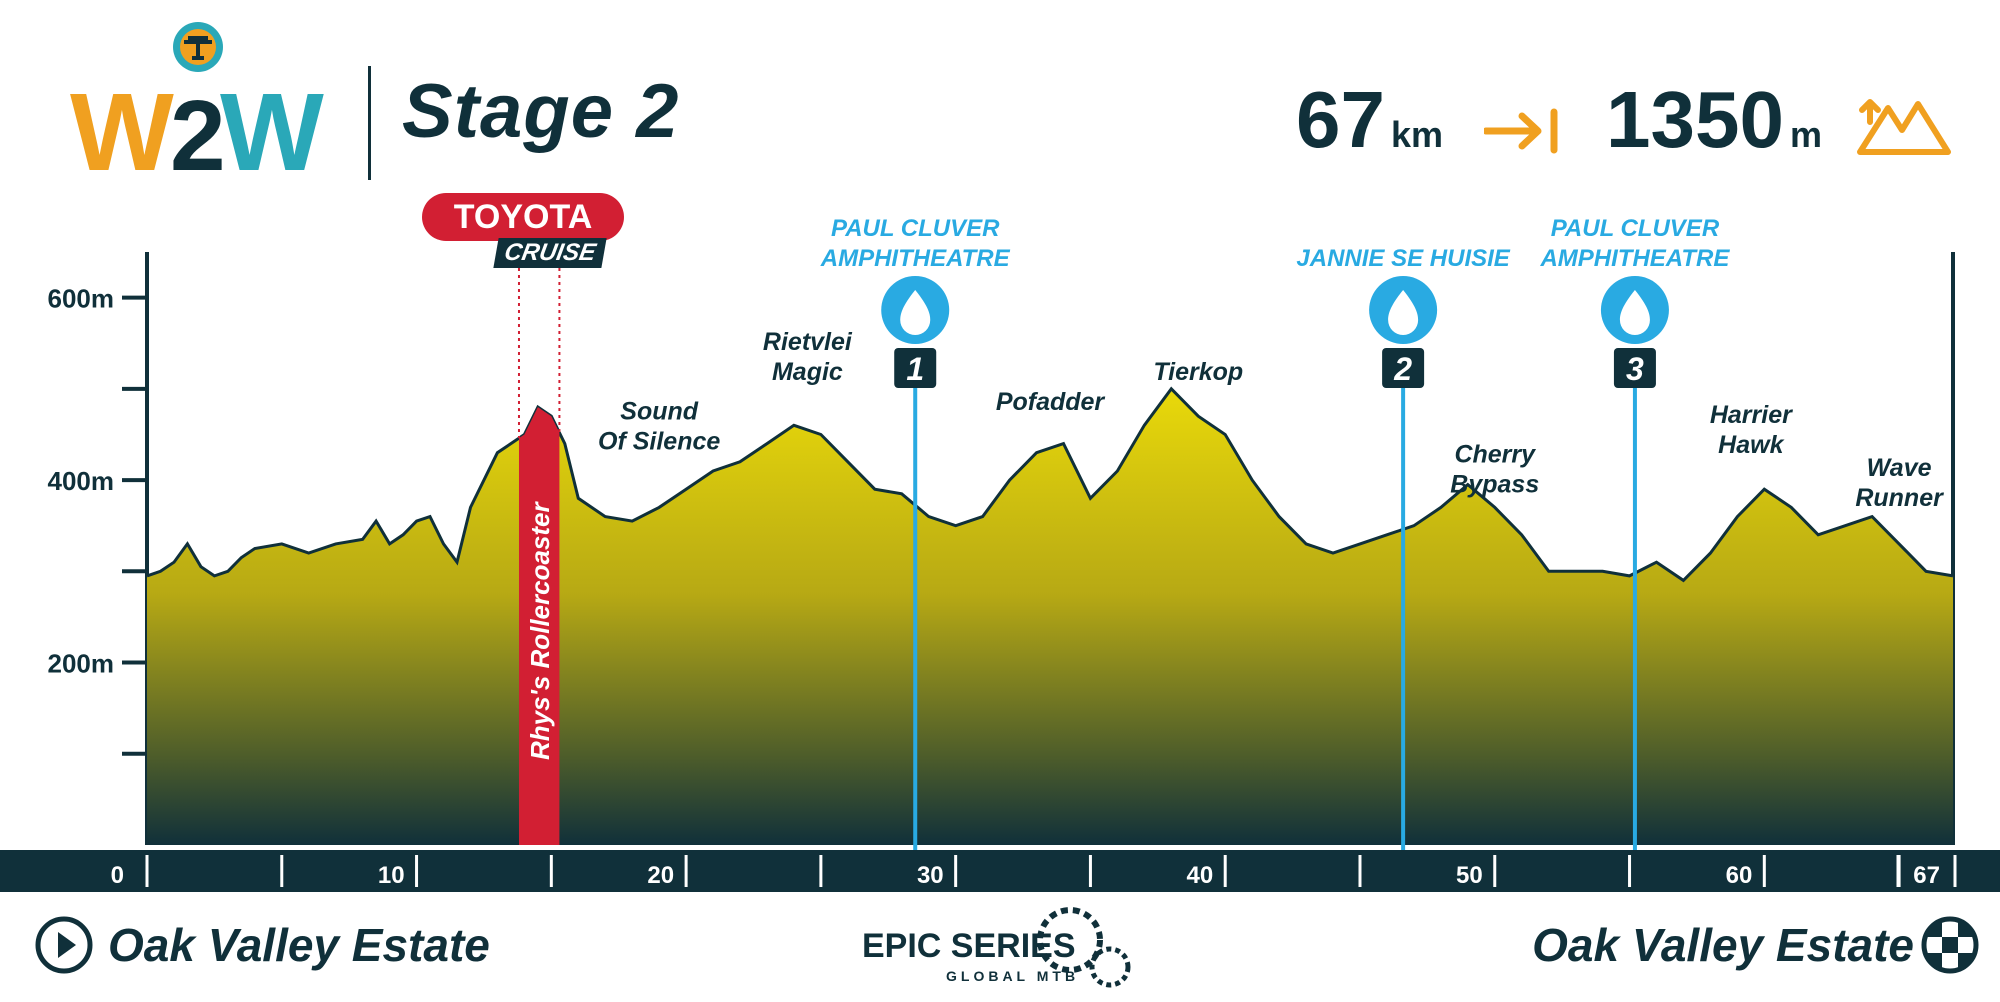 The height and width of the screenshot is (1002, 2000). What do you see at coordinates (930, 875) in the screenshot?
I see `x-tick-label: 30` at bounding box center [930, 875].